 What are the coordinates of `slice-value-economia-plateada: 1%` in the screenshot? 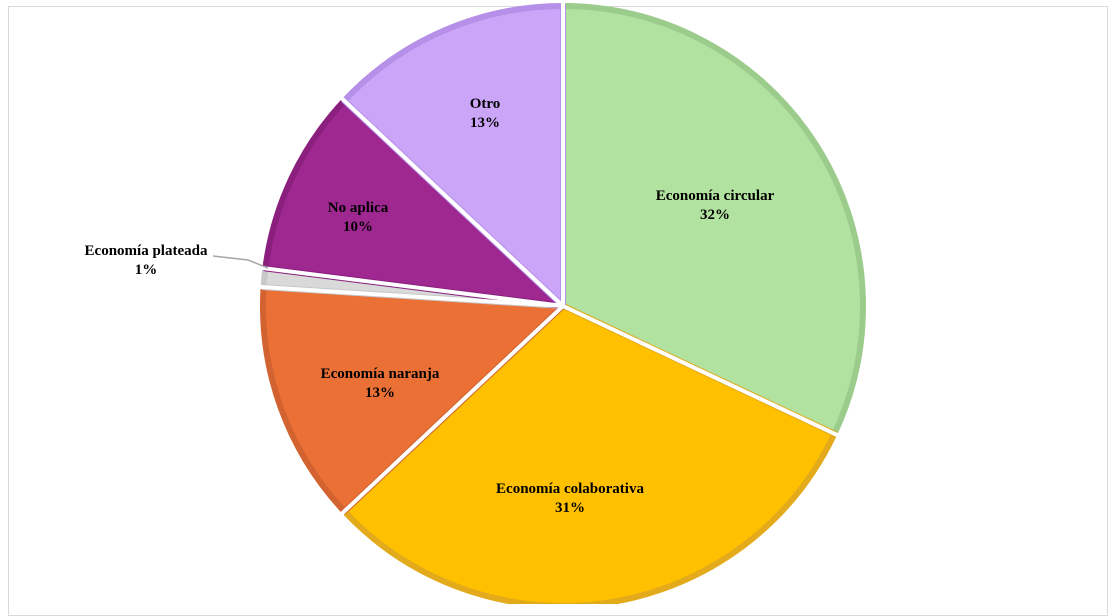 It's located at (146, 270).